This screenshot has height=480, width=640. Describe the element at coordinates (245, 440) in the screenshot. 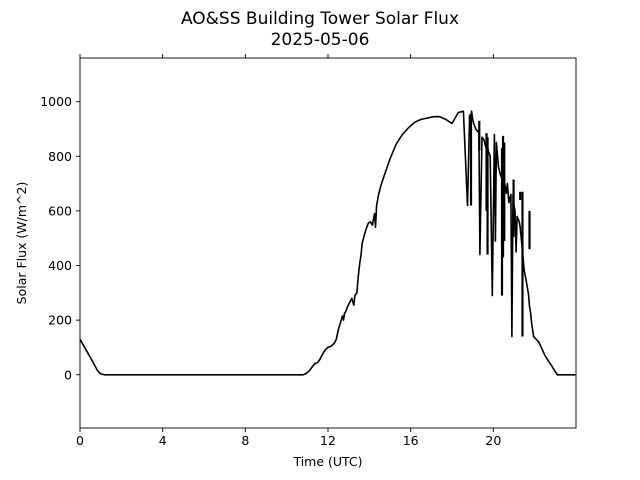

I see `x-tick-label: 8` at that location.